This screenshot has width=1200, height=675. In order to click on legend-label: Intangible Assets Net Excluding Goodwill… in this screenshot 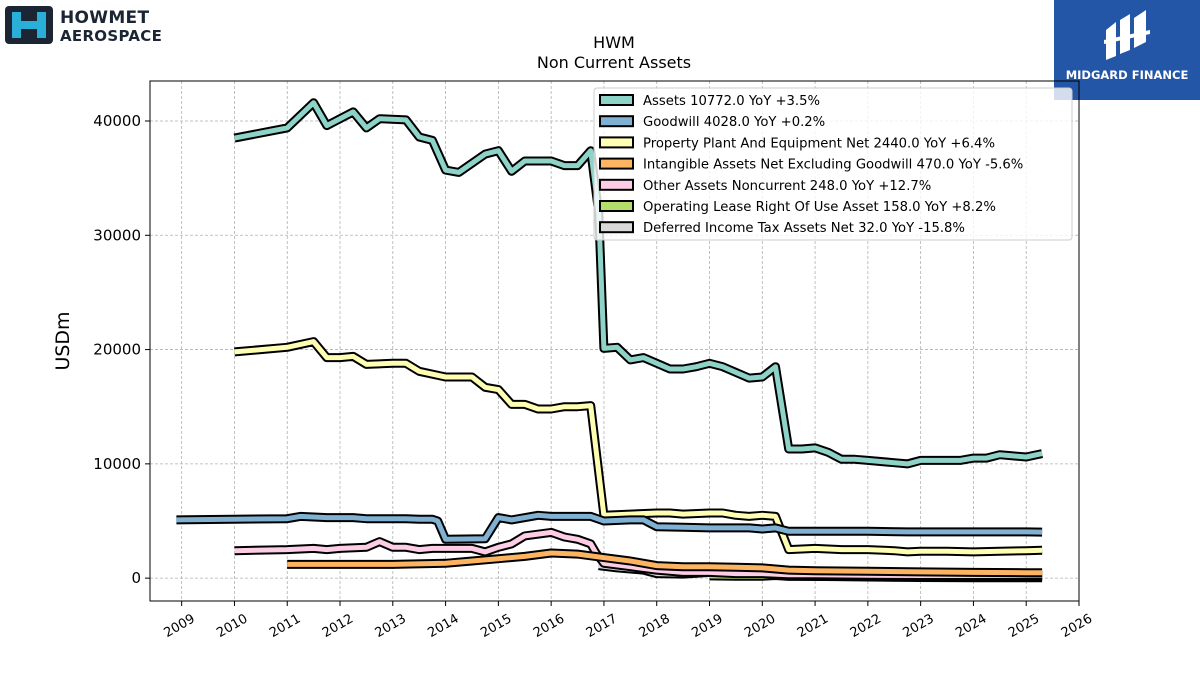, I will do `click(833, 165)`.